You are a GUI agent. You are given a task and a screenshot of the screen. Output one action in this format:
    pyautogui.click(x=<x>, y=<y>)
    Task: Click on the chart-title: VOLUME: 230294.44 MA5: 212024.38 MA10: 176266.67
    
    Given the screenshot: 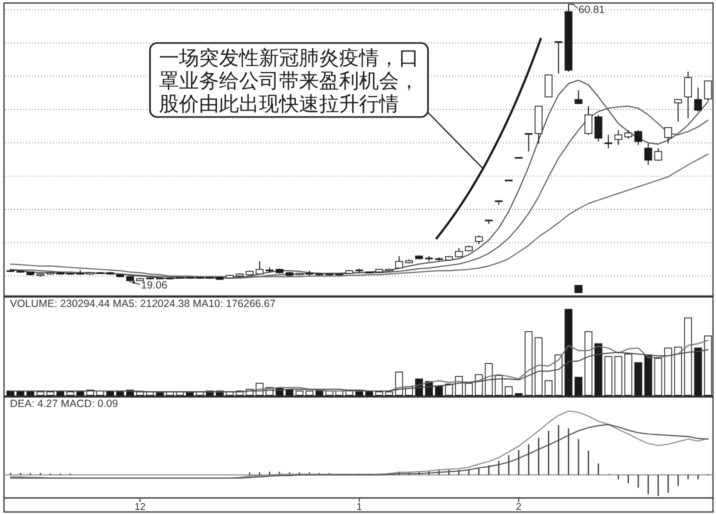 What is the action you would take?
    pyautogui.click(x=143, y=304)
    